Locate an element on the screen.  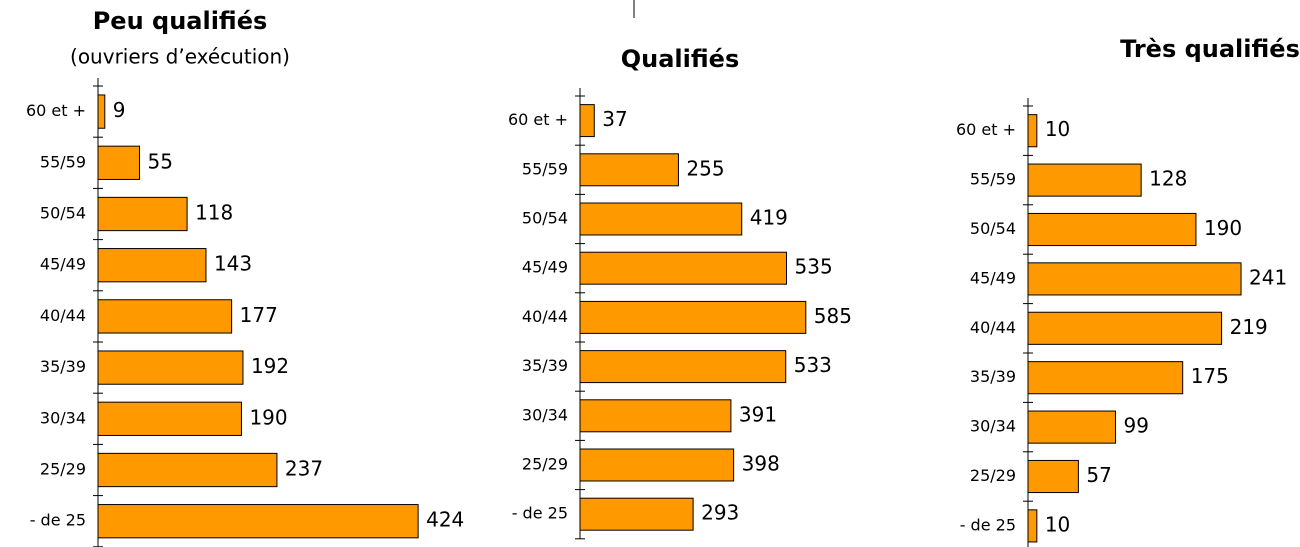
value-label: 128 is located at coordinates (1168, 179).